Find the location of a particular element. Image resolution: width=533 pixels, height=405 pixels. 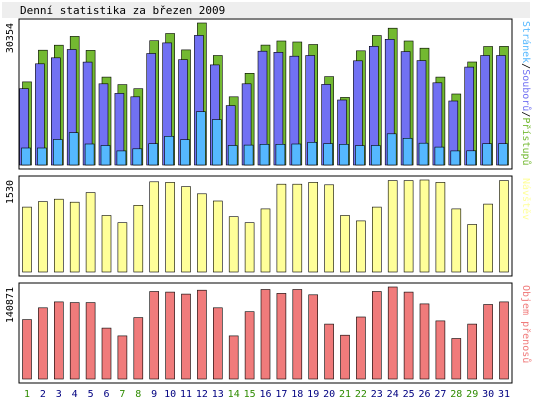

legend-top: Stránek/Souborů/Přístupů is located at coordinates (526, 93).